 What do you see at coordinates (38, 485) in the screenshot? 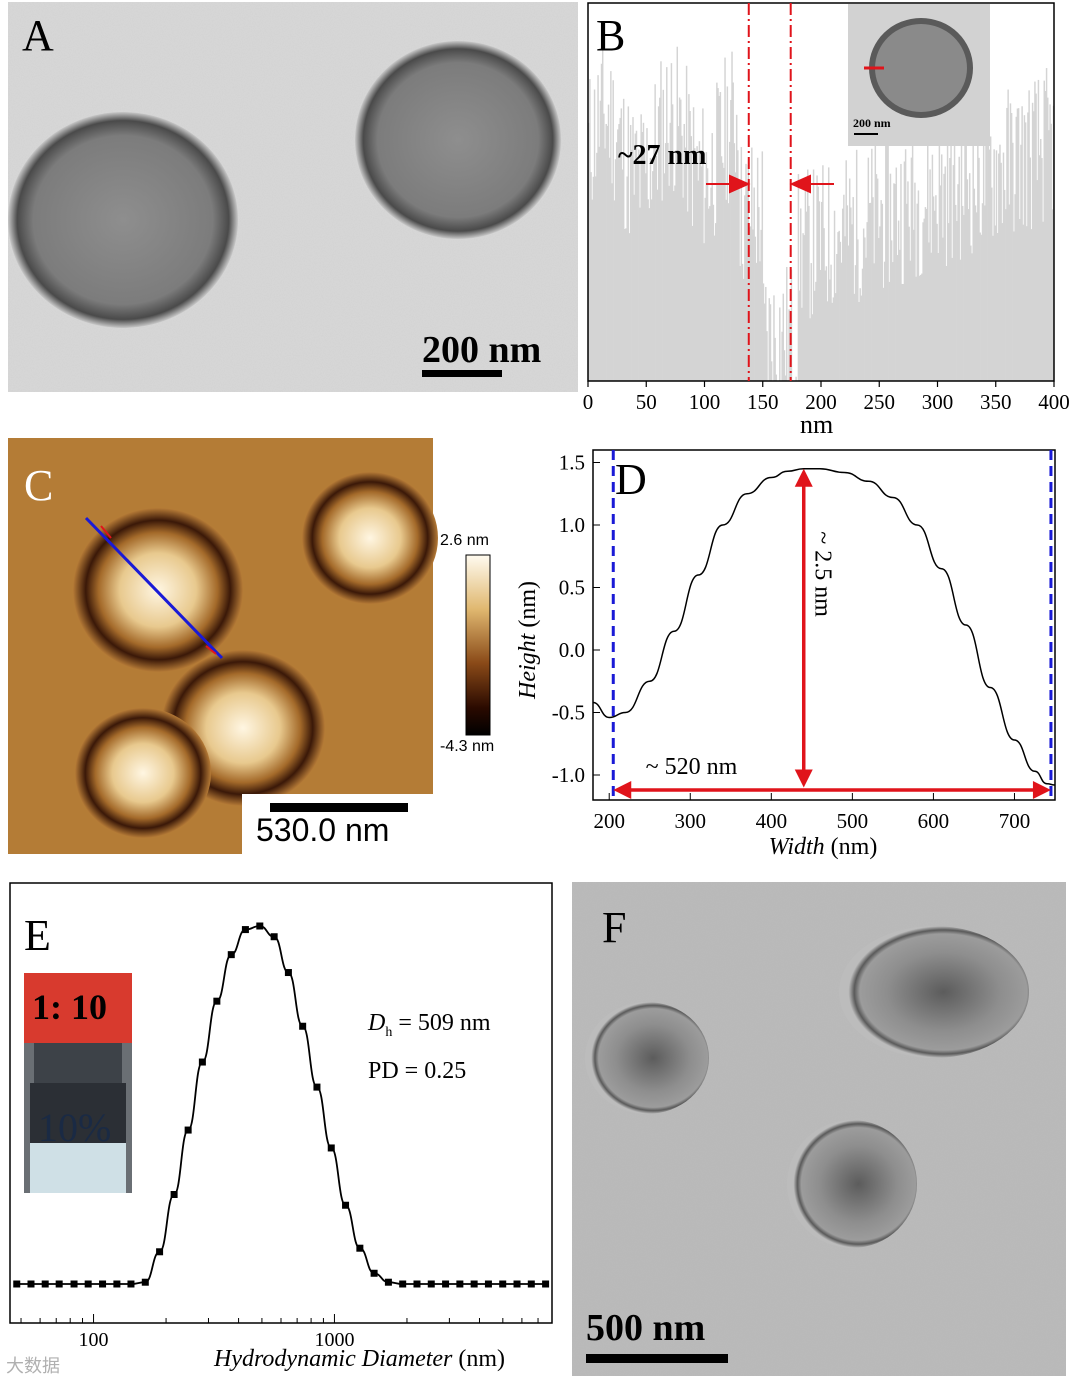
I see `panel-letter: C` at bounding box center [38, 485].